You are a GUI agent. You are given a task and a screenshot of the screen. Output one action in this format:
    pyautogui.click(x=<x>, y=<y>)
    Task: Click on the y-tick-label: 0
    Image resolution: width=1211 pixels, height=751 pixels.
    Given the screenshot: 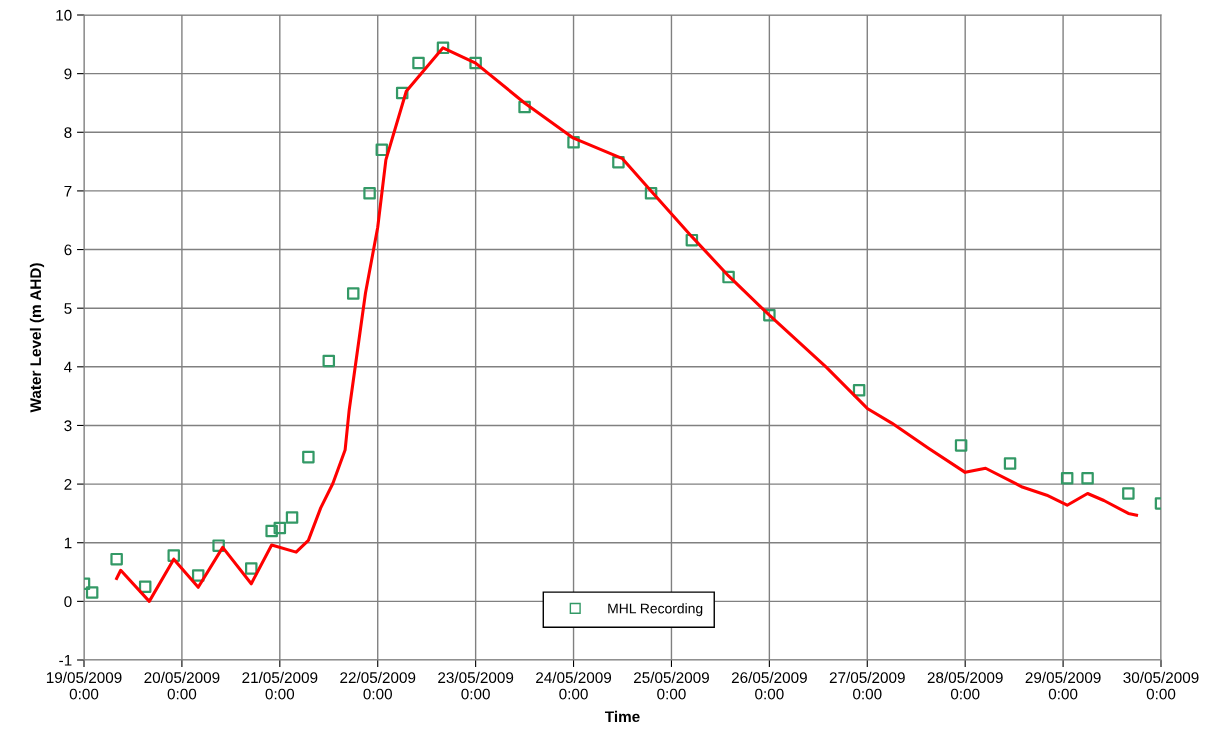 What is the action you would take?
    pyautogui.click(x=68, y=602)
    